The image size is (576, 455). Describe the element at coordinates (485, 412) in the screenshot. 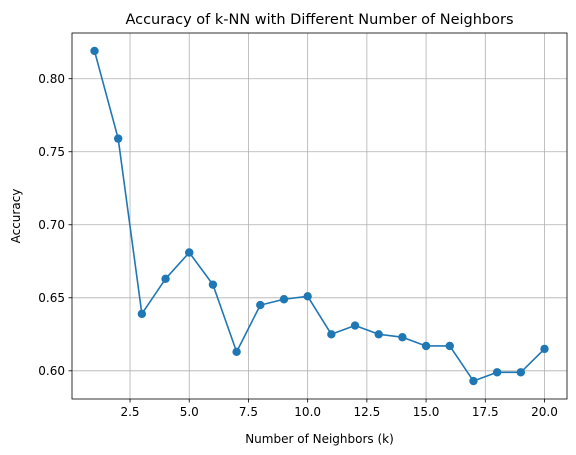

I see `x-tick-label: 17.5` at that location.